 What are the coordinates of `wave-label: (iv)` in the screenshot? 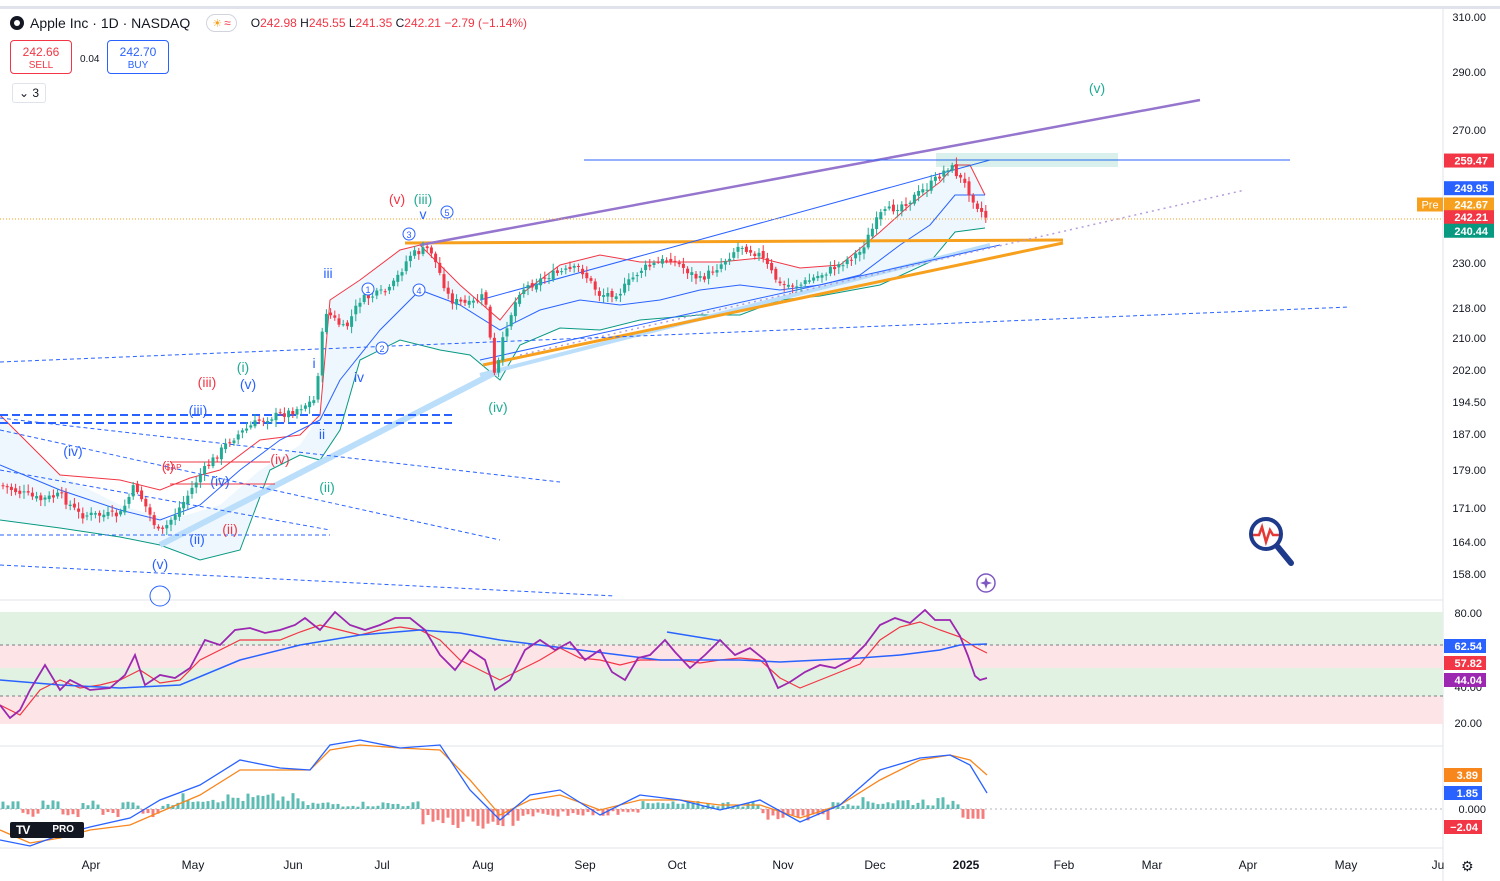 It's located at (497, 407).